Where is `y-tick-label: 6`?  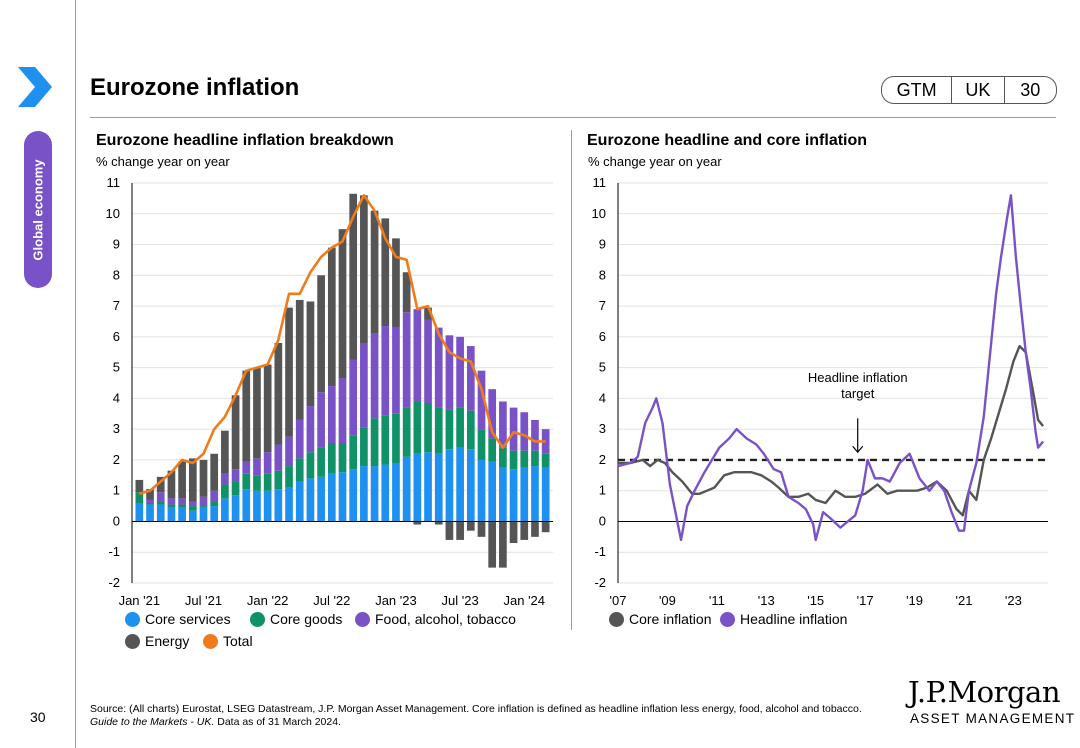 y-tick-label: 6 is located at coordinates (116, 336).